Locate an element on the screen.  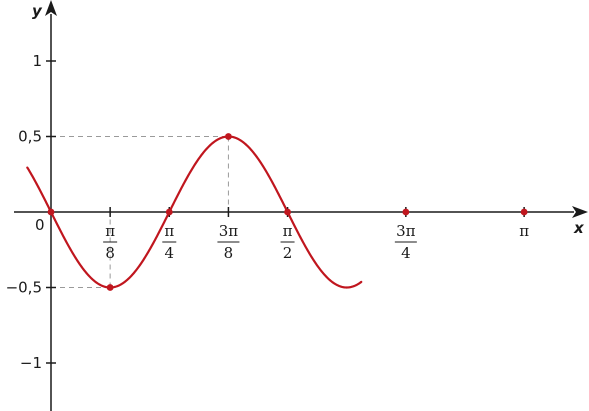
x-tick-numerator-5: π is located at coordinates (524, 231).